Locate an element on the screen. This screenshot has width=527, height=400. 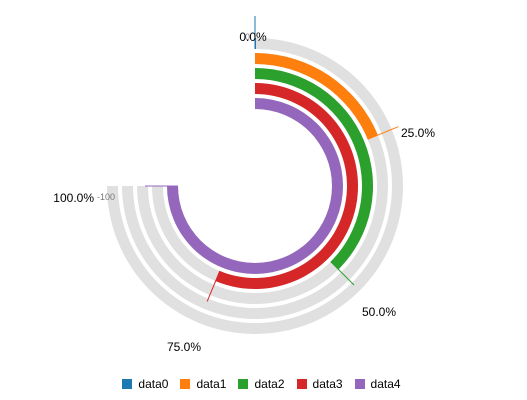
leader-line-data3 is located at coordinates (213, 286).